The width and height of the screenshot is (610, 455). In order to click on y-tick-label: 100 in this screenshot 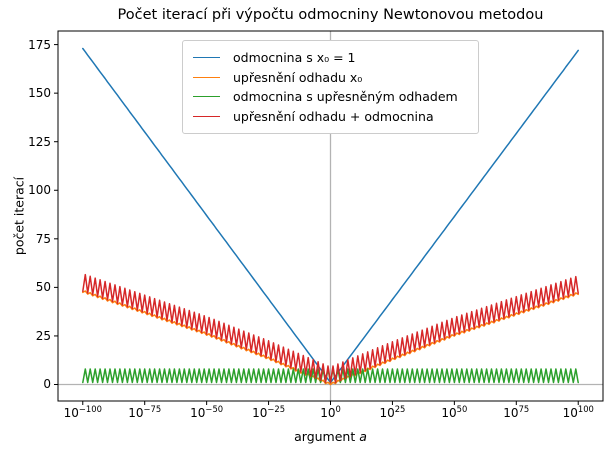, I will do `click(39, 190)`.